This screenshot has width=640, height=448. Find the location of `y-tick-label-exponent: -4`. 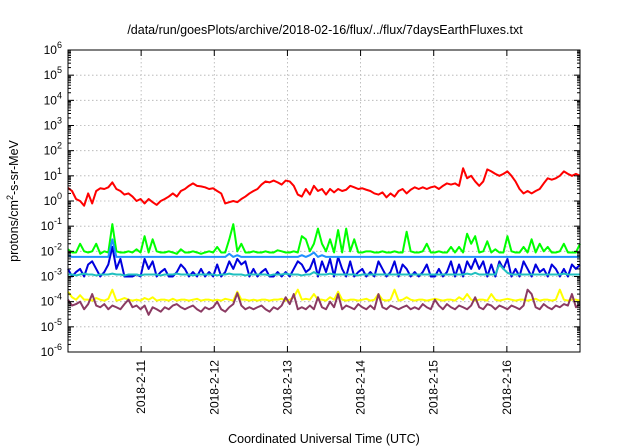

y-tick-label-exponent: -4 is located at coordinates (58, 297).